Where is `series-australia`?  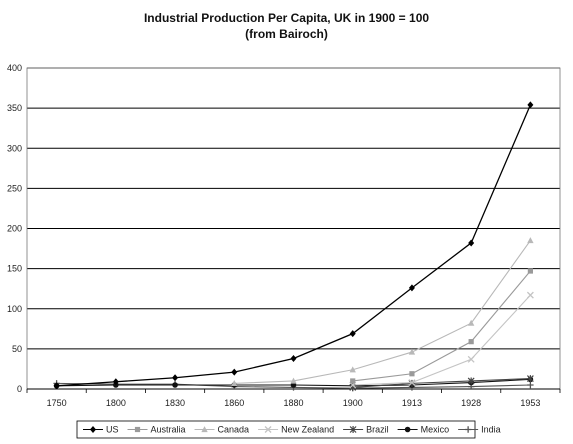 series-australia is located at coordinates (441, 326).